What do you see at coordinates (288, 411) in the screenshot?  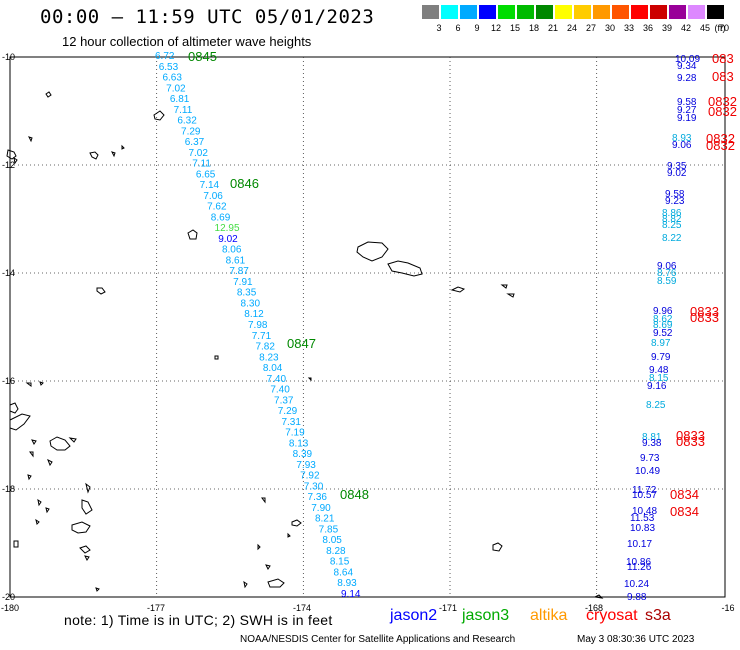 I see `swh-value: 7.29` at bounding box center [288, 411].